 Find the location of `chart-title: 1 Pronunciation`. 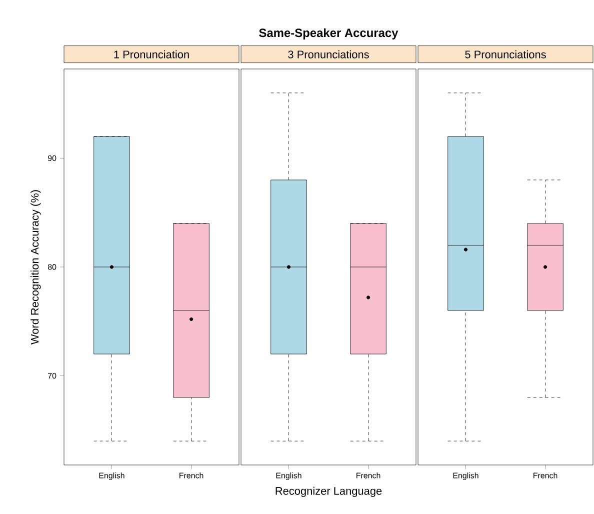

chart-title: 1 Pronunciation is located at coordinates (151, 54).